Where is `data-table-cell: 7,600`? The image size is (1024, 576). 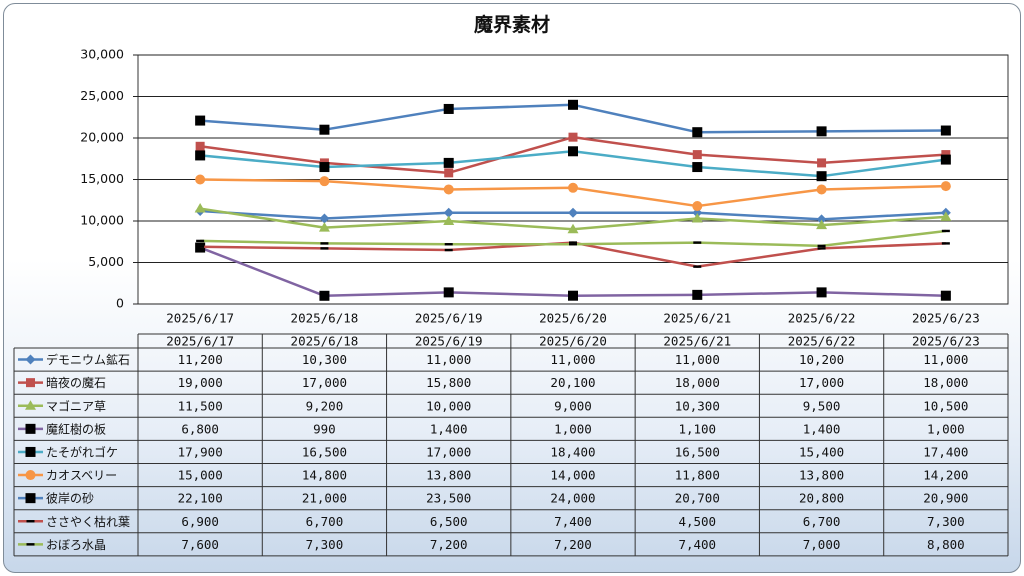
data-table-cell: 7,600 is located at coordinates (200, 544).